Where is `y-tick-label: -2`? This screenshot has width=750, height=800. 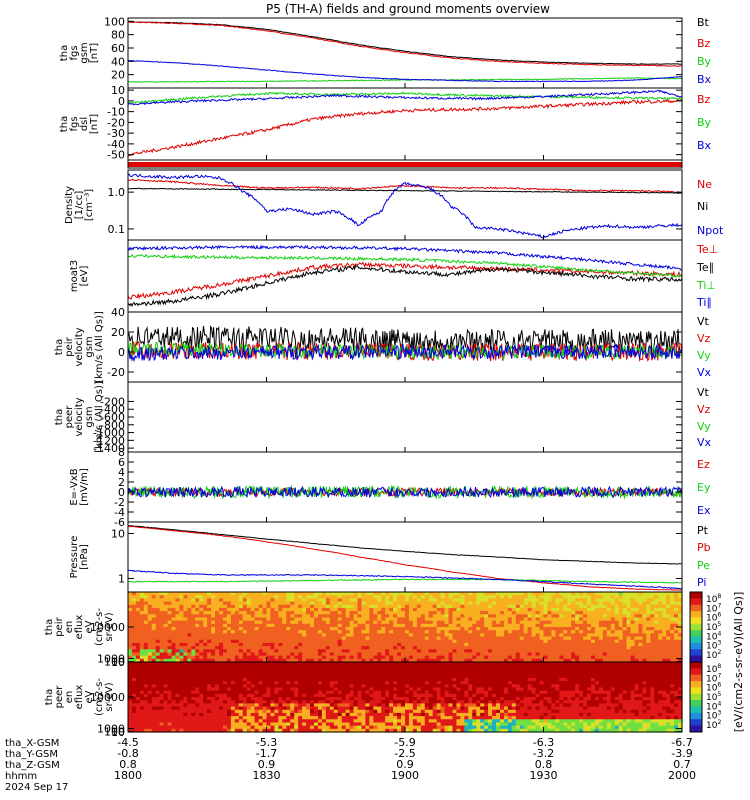
y-tick-label: -2 is located at coordinates (119, 502).